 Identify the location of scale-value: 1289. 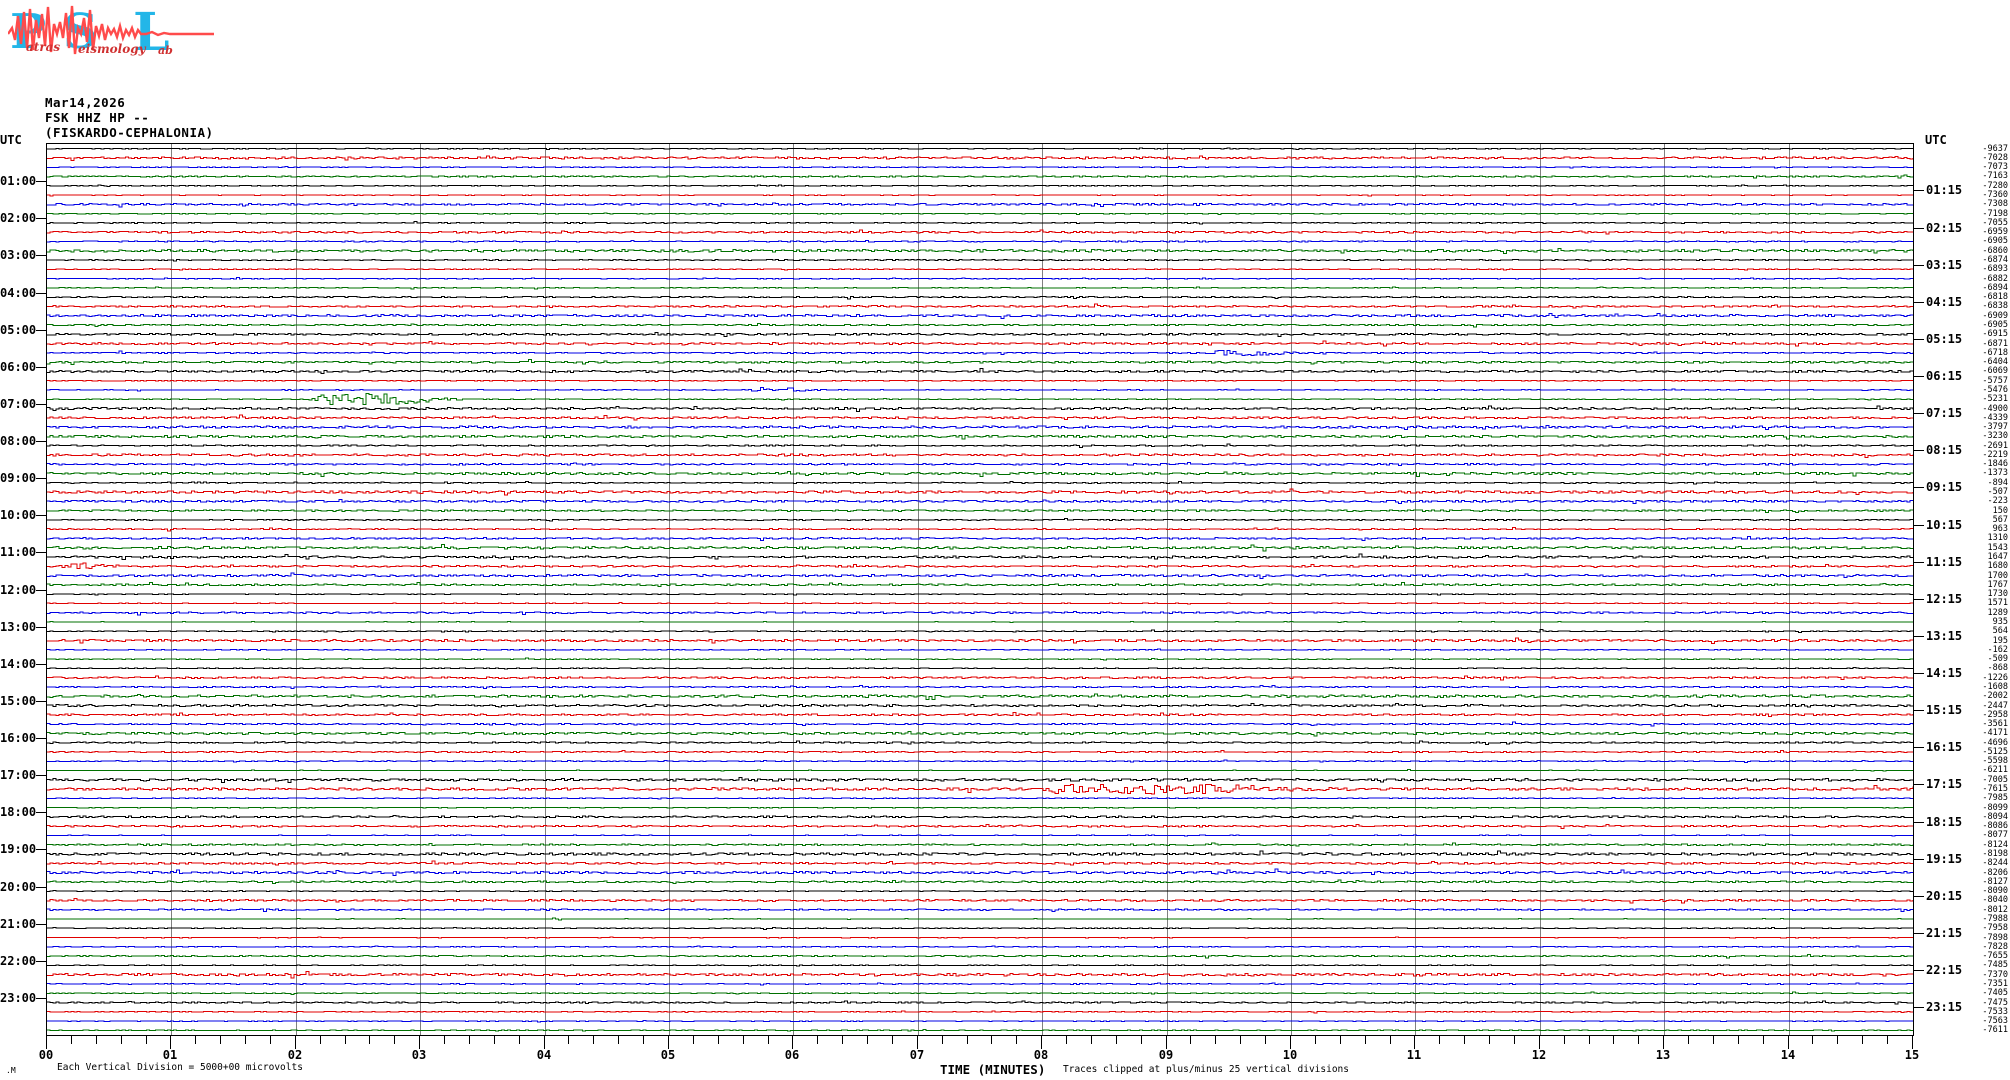
(1997, 613).